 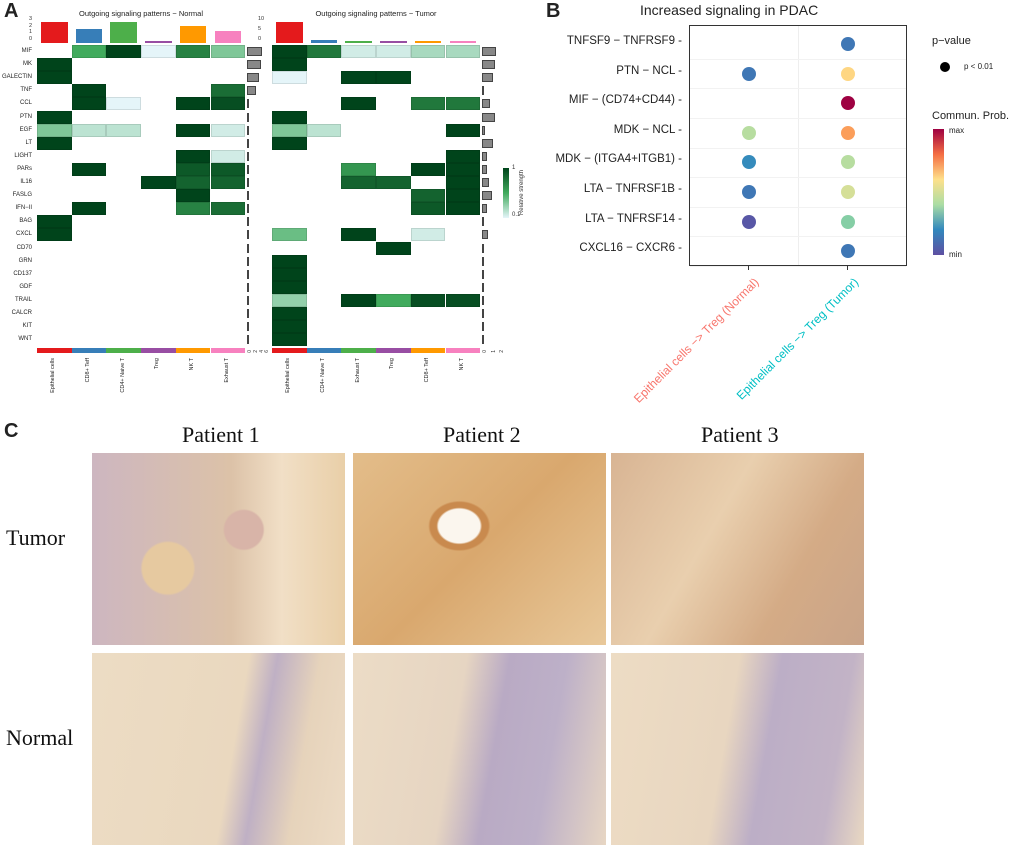 What do you see at coordinates (23, 155) in the screenshot?
I see `row-label: LIGHT` at bounding box center [23, 155].